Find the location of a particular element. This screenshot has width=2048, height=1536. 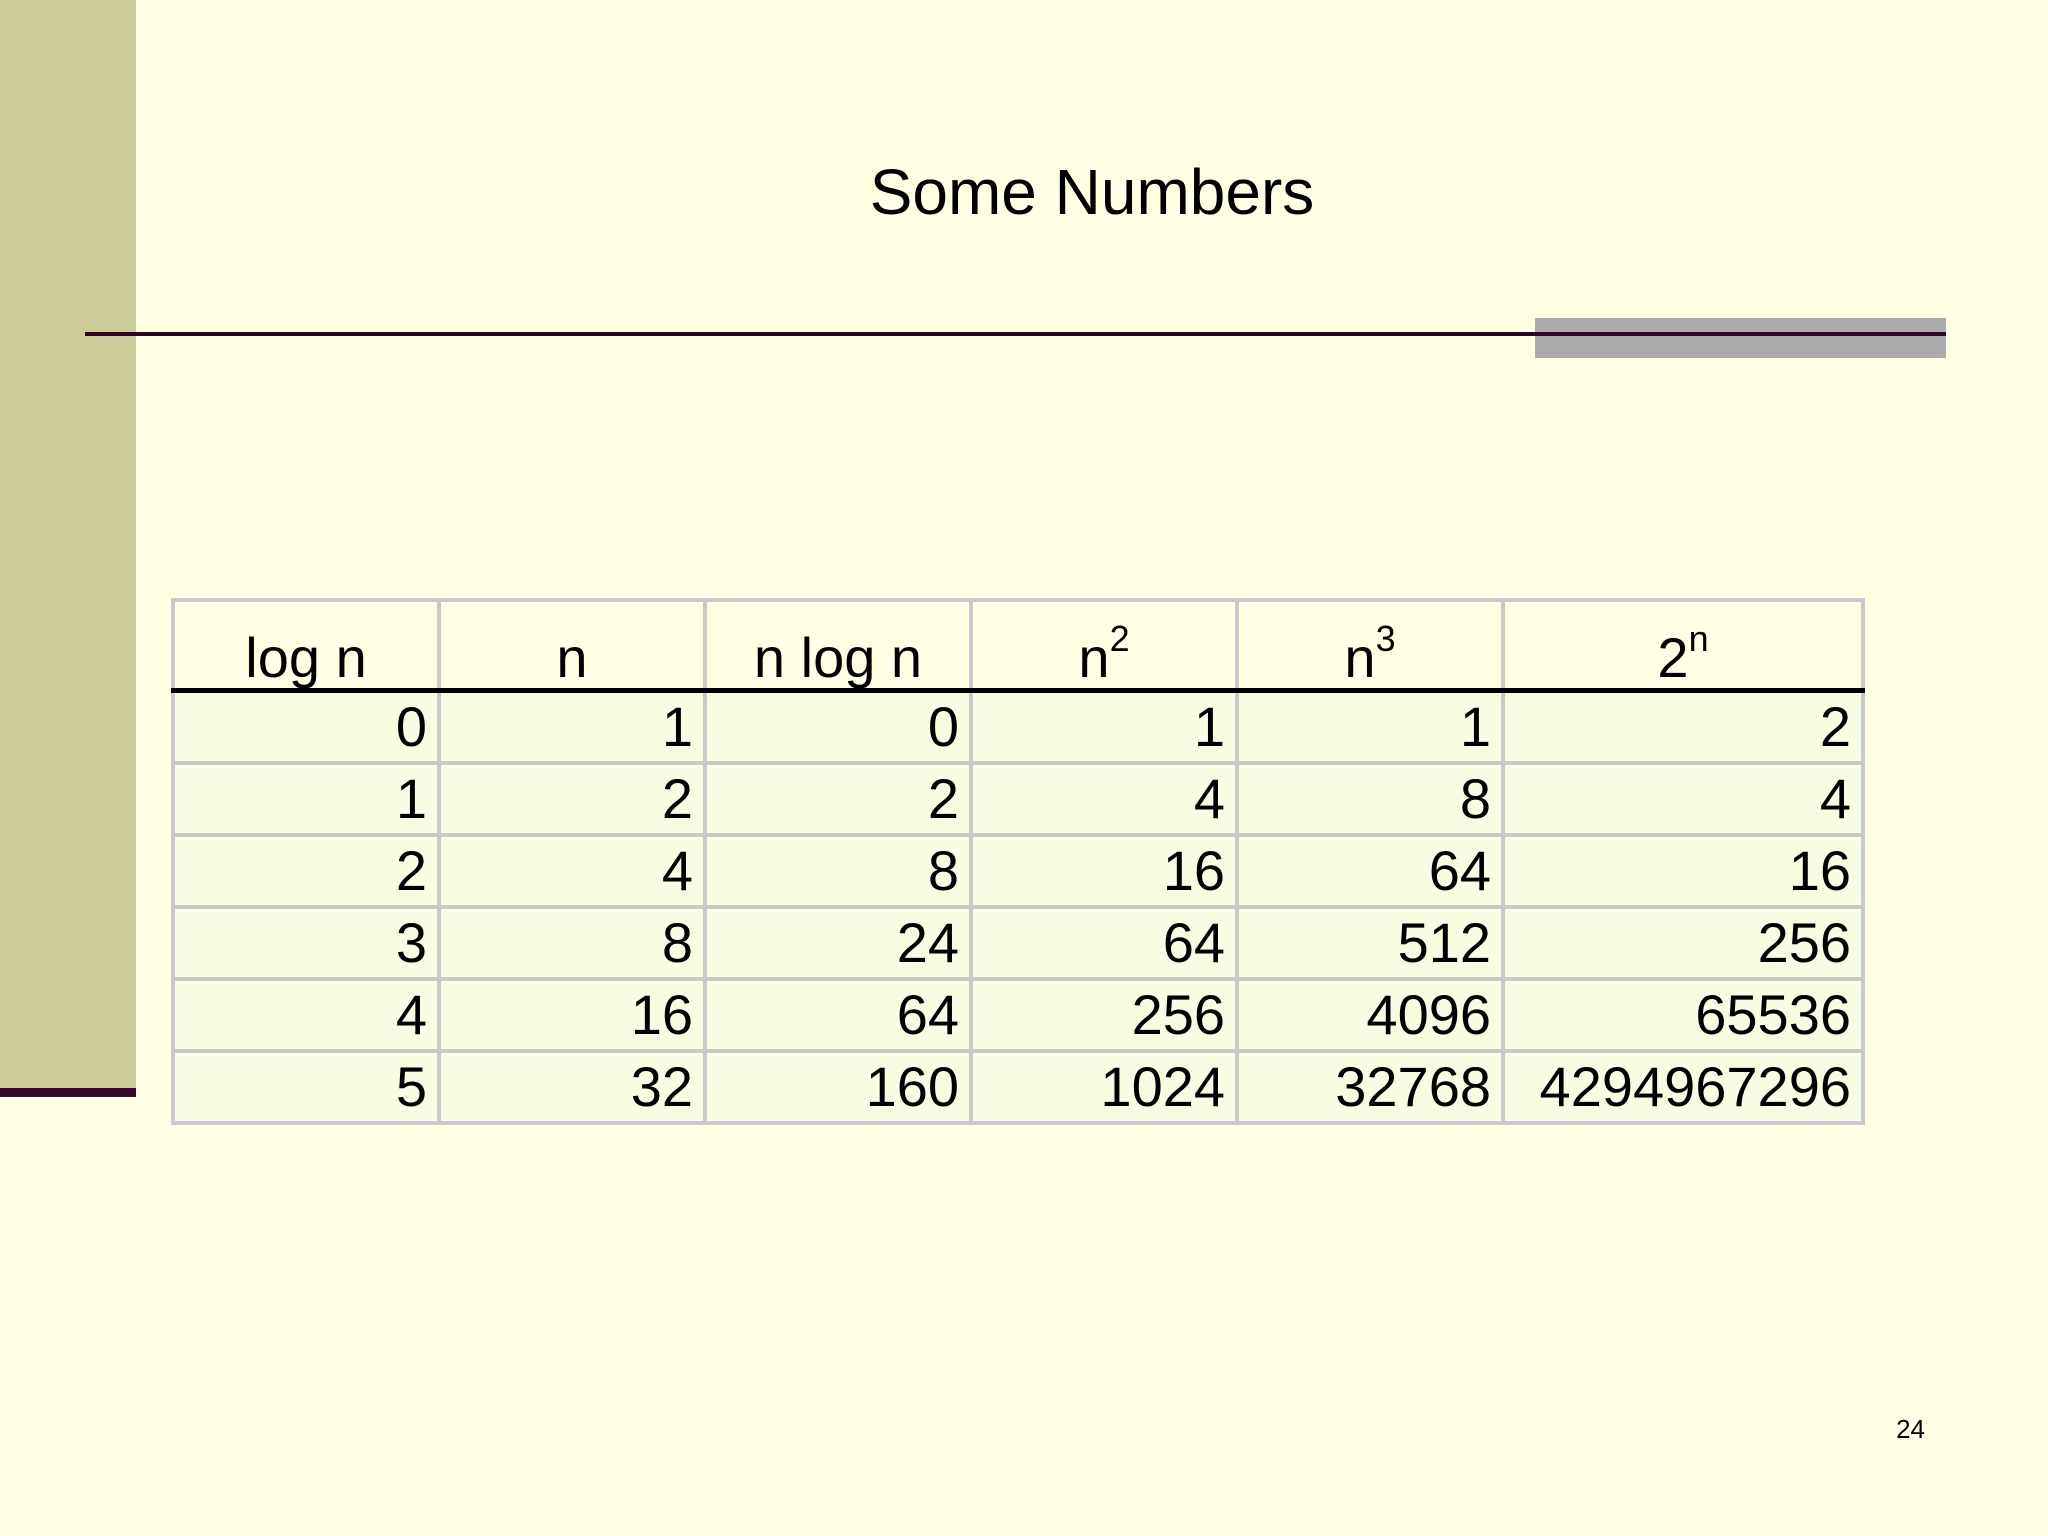

table-cell: 5 is located at coordinates (306, 1087).